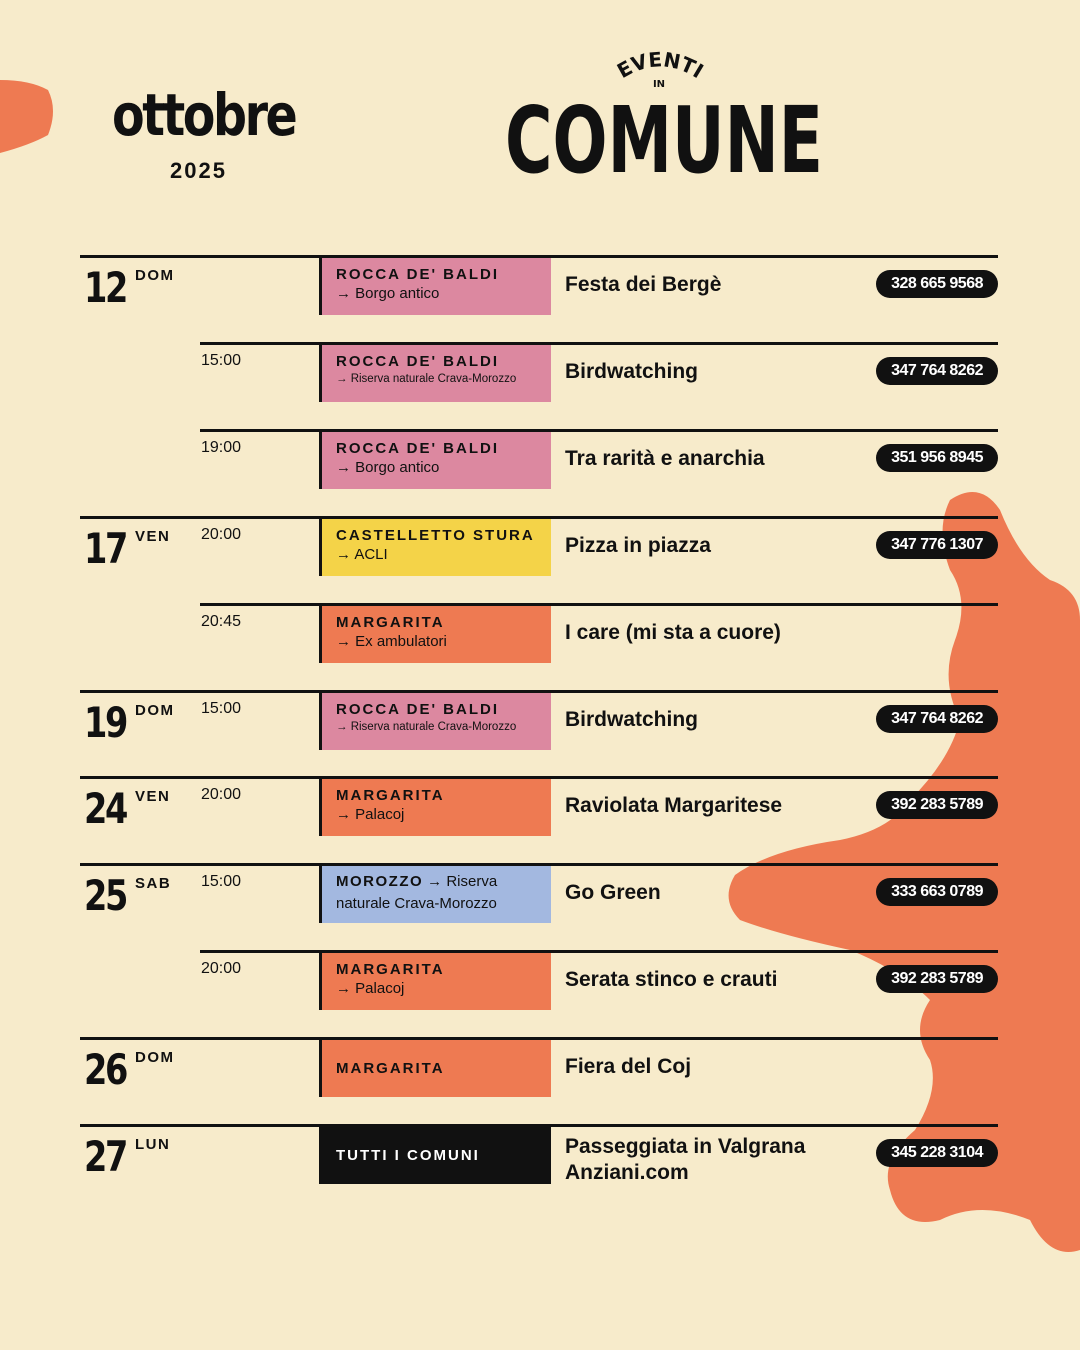 This screenshot has height=1350, width=1080. What do you see at coordinates (153, 1144) in the screenshot?
I see `day-of-week: LUN` at bounding box center [153, 1144].